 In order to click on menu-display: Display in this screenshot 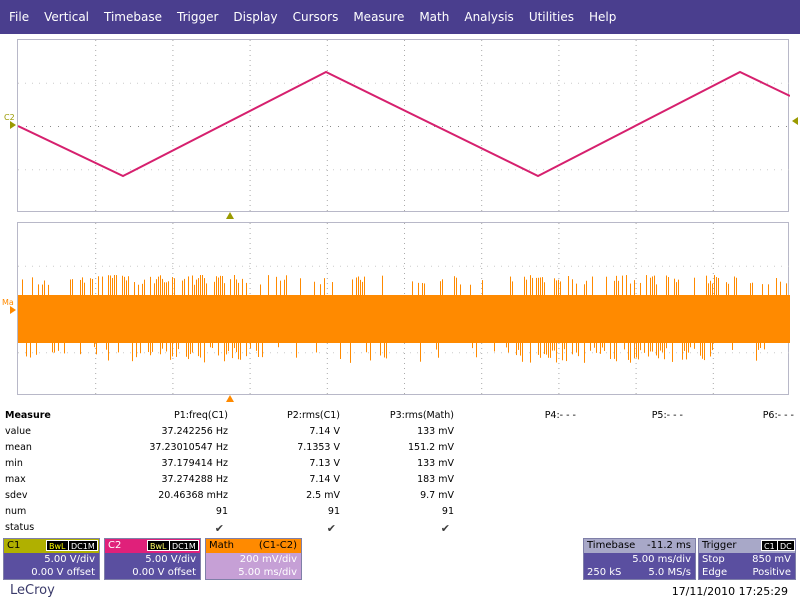, I will do `click(255, 17)`.